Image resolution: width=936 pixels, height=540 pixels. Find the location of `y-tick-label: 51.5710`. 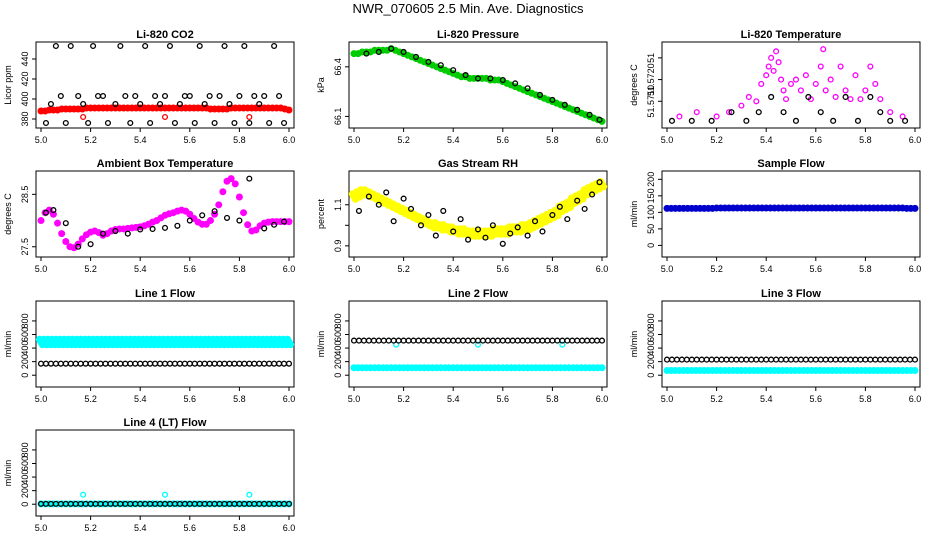

y-tick-label: 51.5710 is located at coordinates (651, 101).